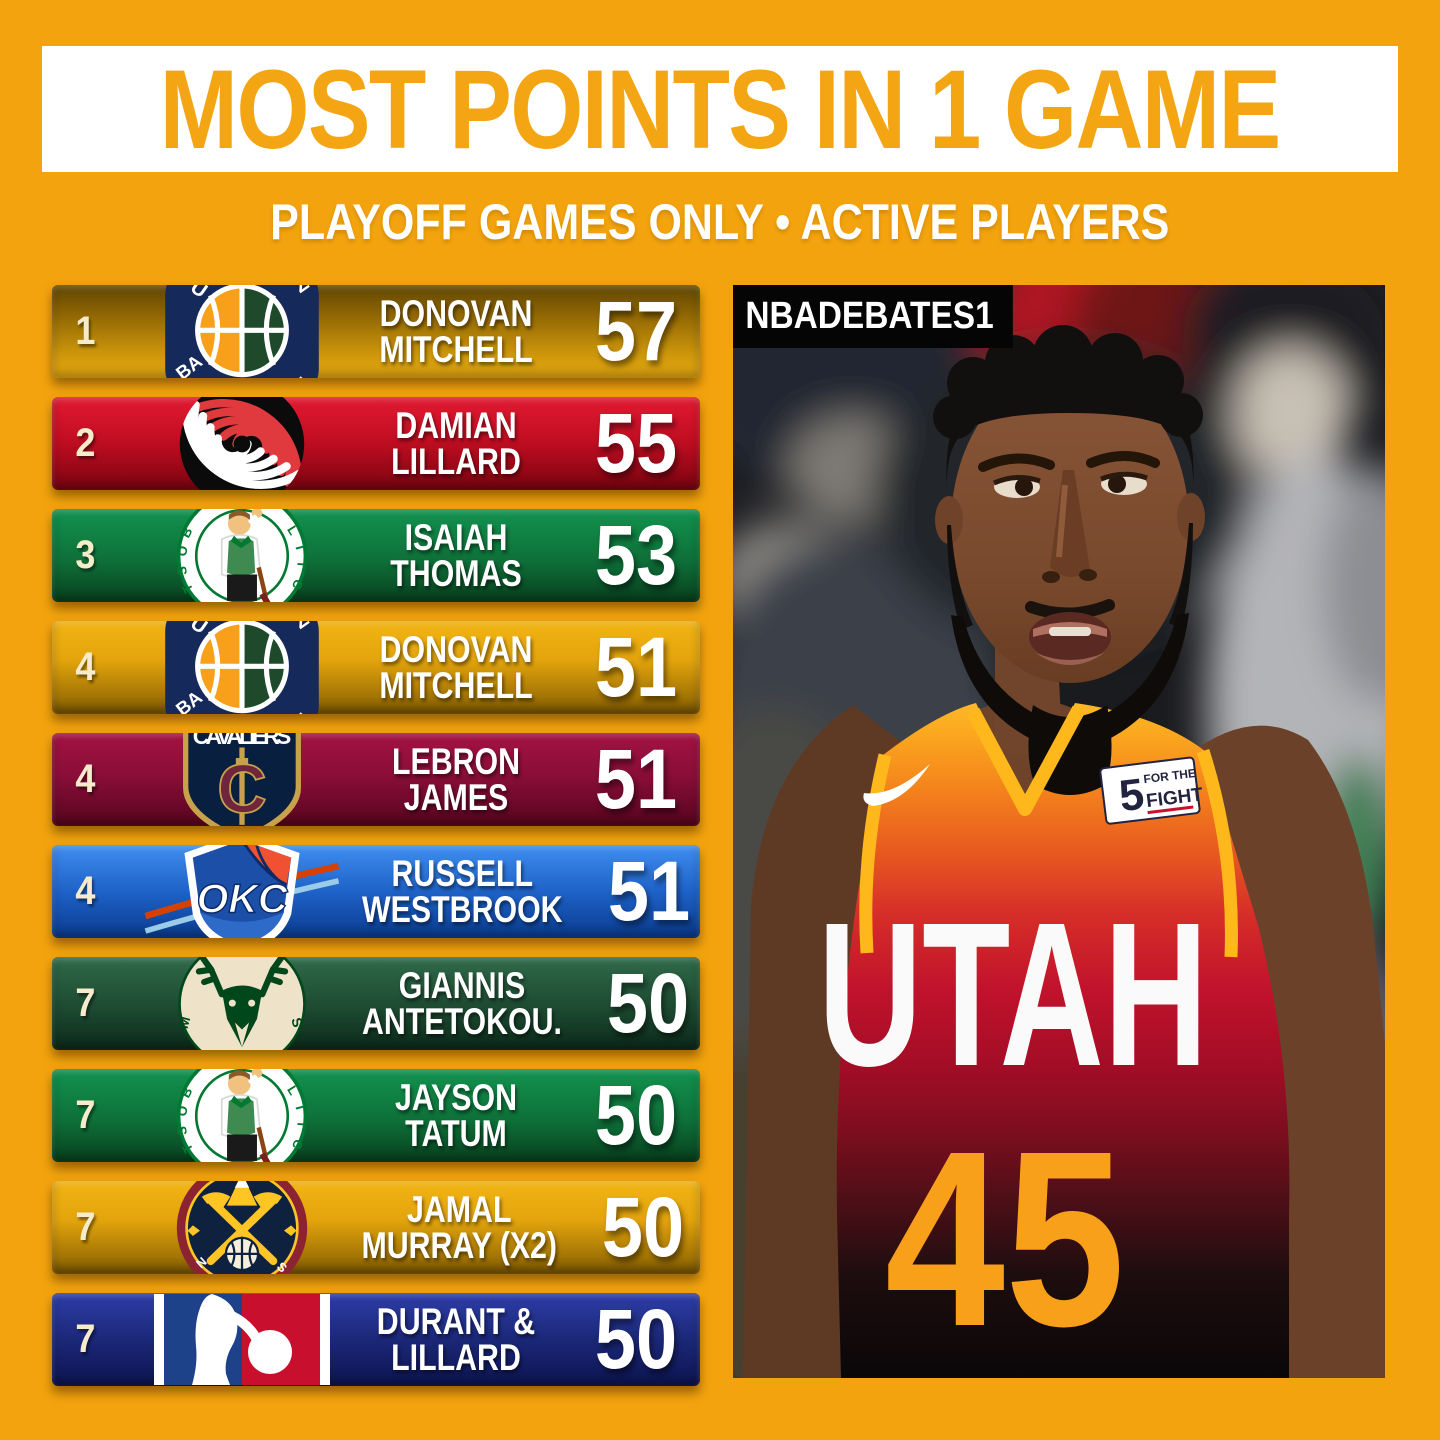 Image resolution: width=1440 pixels, height=1440 pixels. I want to click on player-name: DAMIAN LILLARD, so click(456, 443).